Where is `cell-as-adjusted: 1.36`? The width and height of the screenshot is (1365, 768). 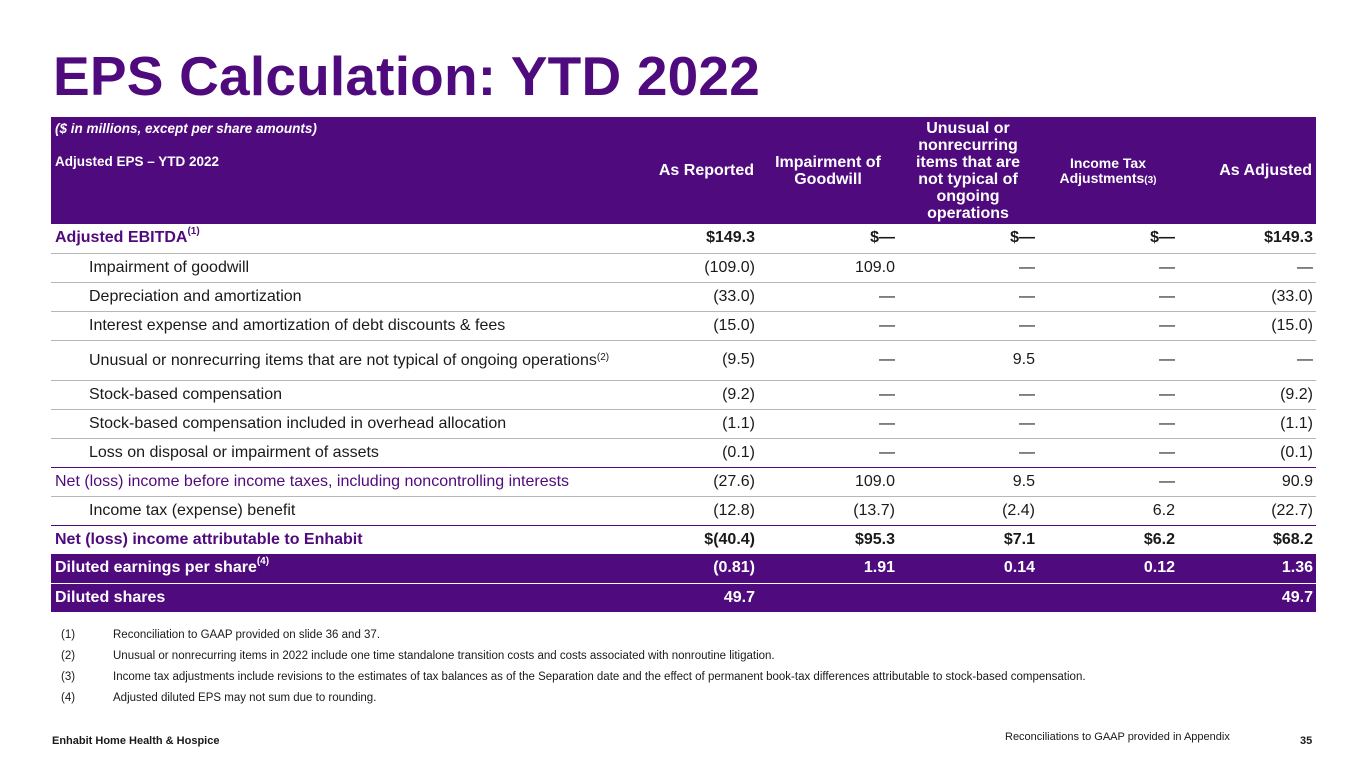 cell-as-adjusted: 1.36 is located at coordinates (1247, 568).